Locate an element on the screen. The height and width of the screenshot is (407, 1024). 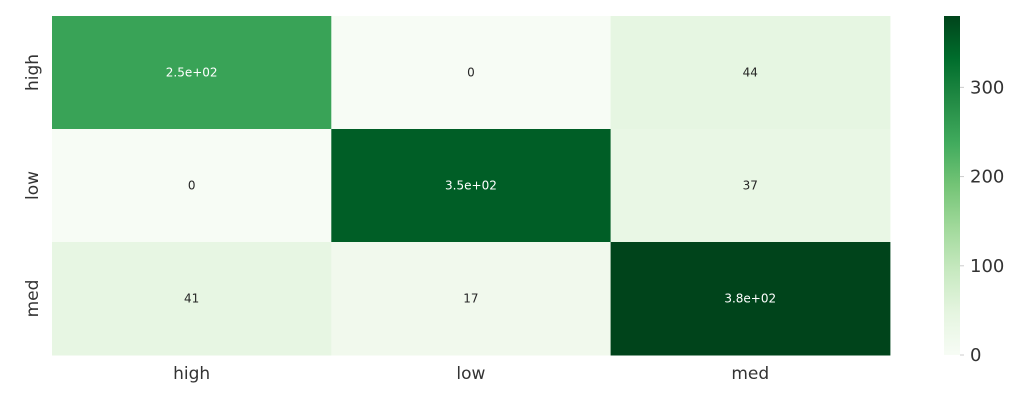
heatmap-cell-low-high is located at coordinates (192, 186).